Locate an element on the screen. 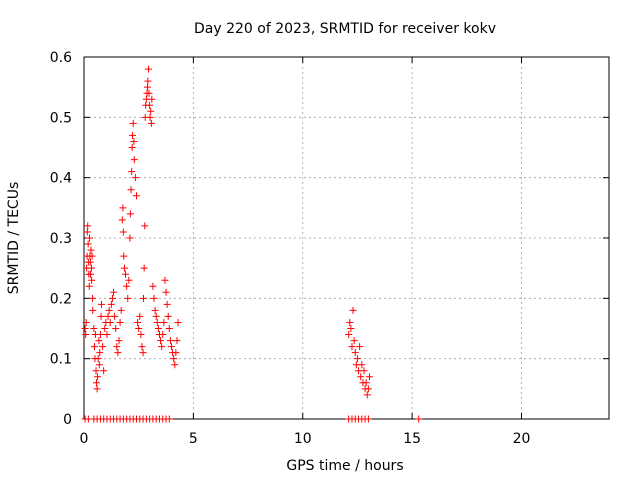  y-tick-label: 0.1 is located at coordinates (61, 360).